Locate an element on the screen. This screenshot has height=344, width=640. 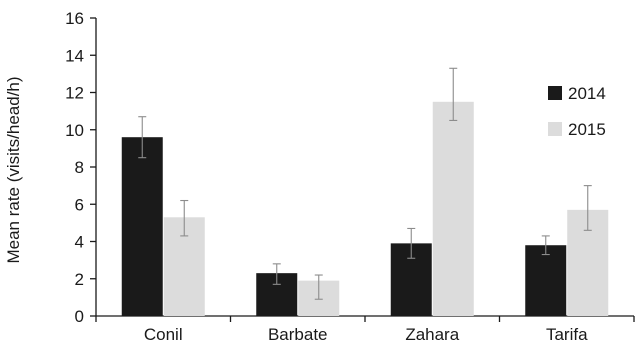
y-tick-label: 2 is located at coordinates (79, 279).